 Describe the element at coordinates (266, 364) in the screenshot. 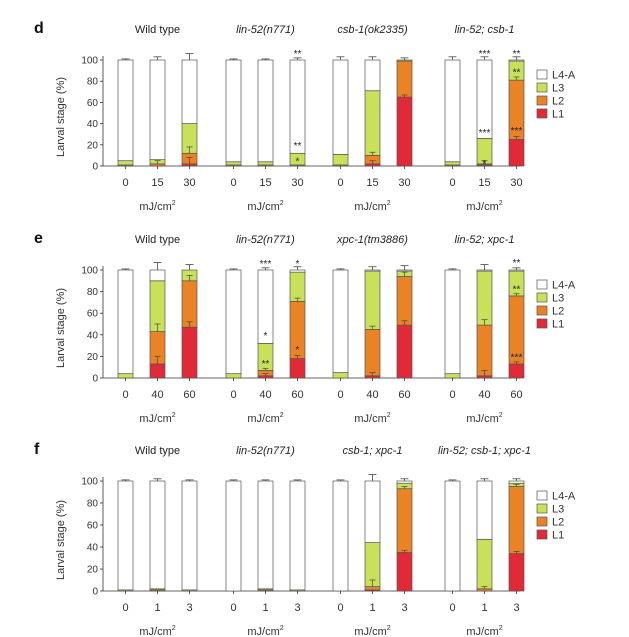

I see `significance-marker: **` at that location.